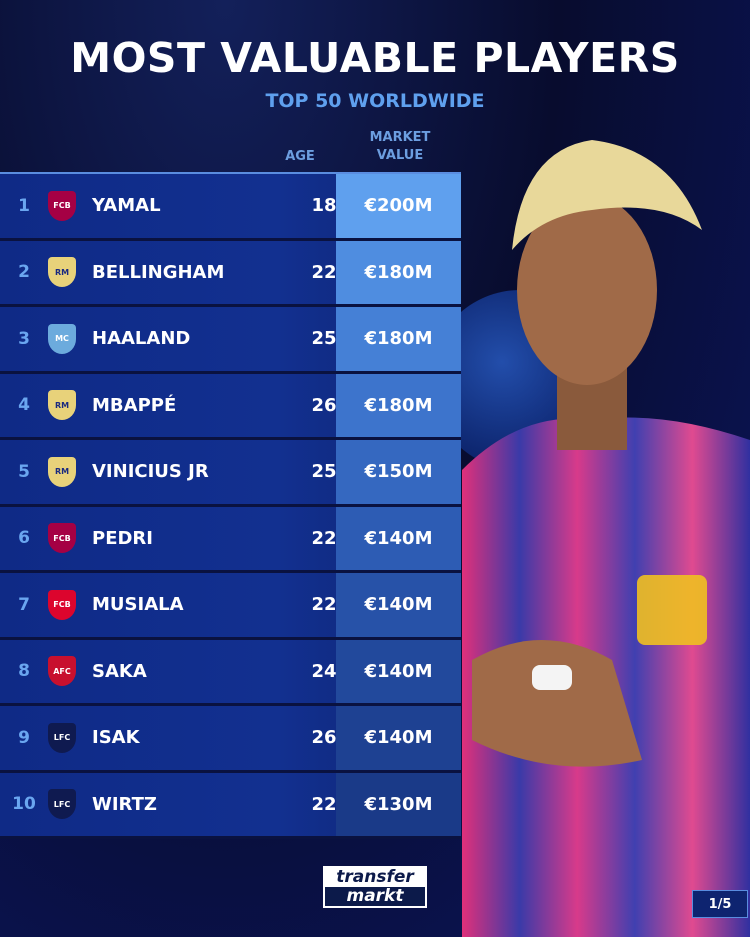 The height and width of the screenshot is (937, 750). What do you see at coordinates (230, 207) in the screenshot?
I see `table-row: 1 FCB YAMAL 18 €200M` at bounding box center [230, 207].